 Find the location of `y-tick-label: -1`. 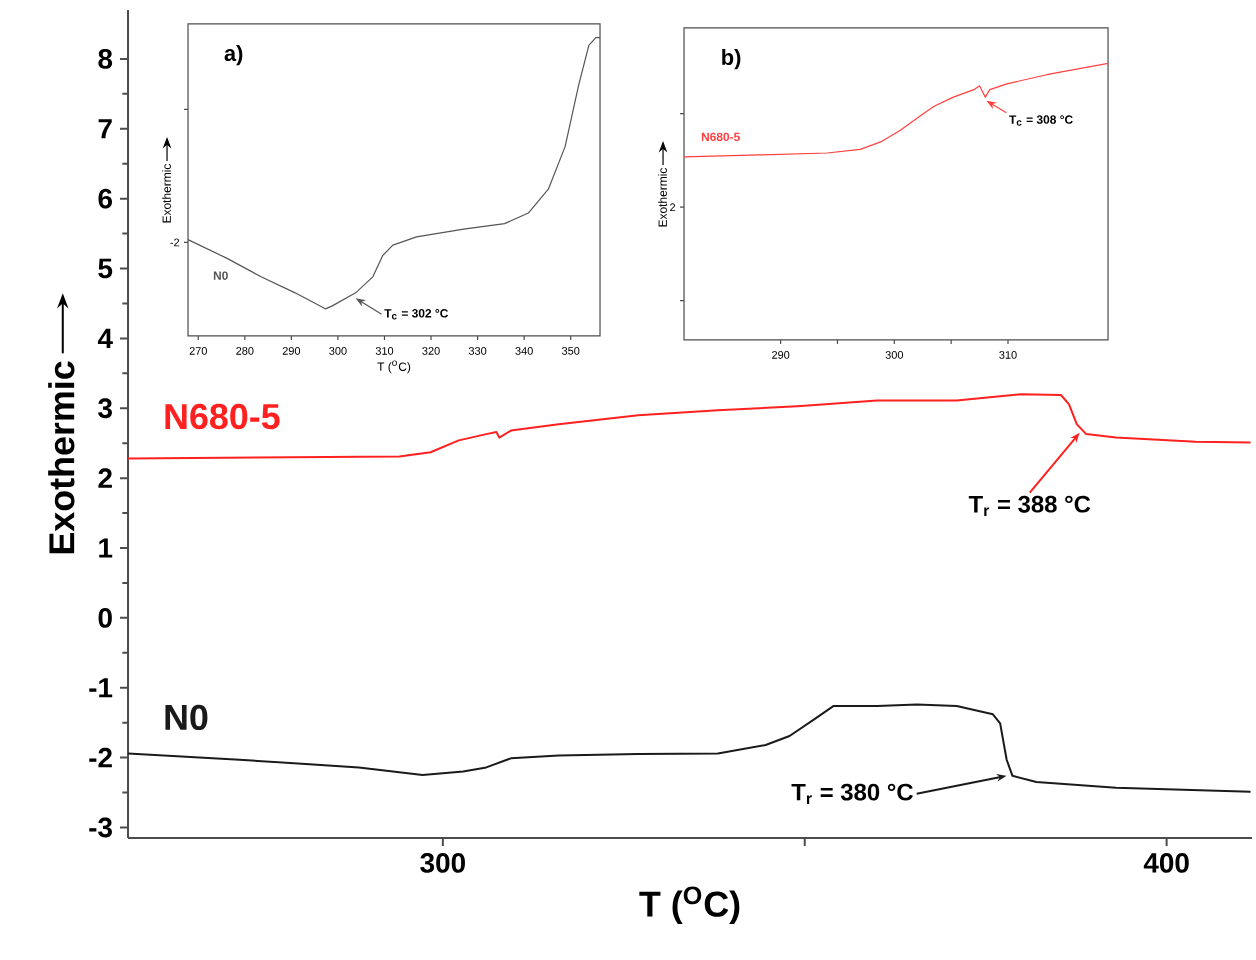

y-tick-label: -1 is located at coordinates (101, 688).